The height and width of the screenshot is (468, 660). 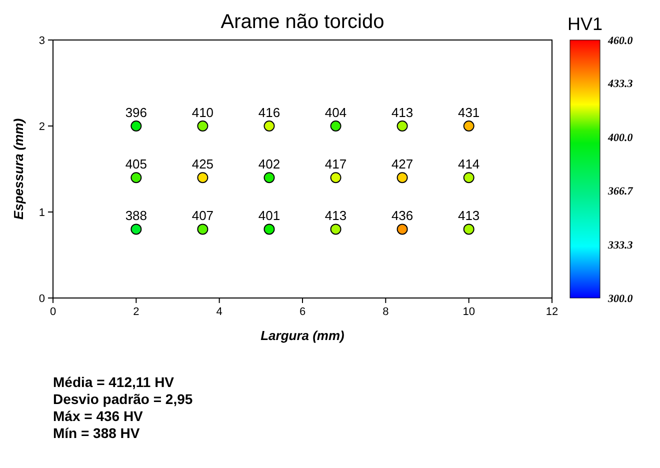 I want to click on x-tick-label: 2, so click(x=136, y=312).